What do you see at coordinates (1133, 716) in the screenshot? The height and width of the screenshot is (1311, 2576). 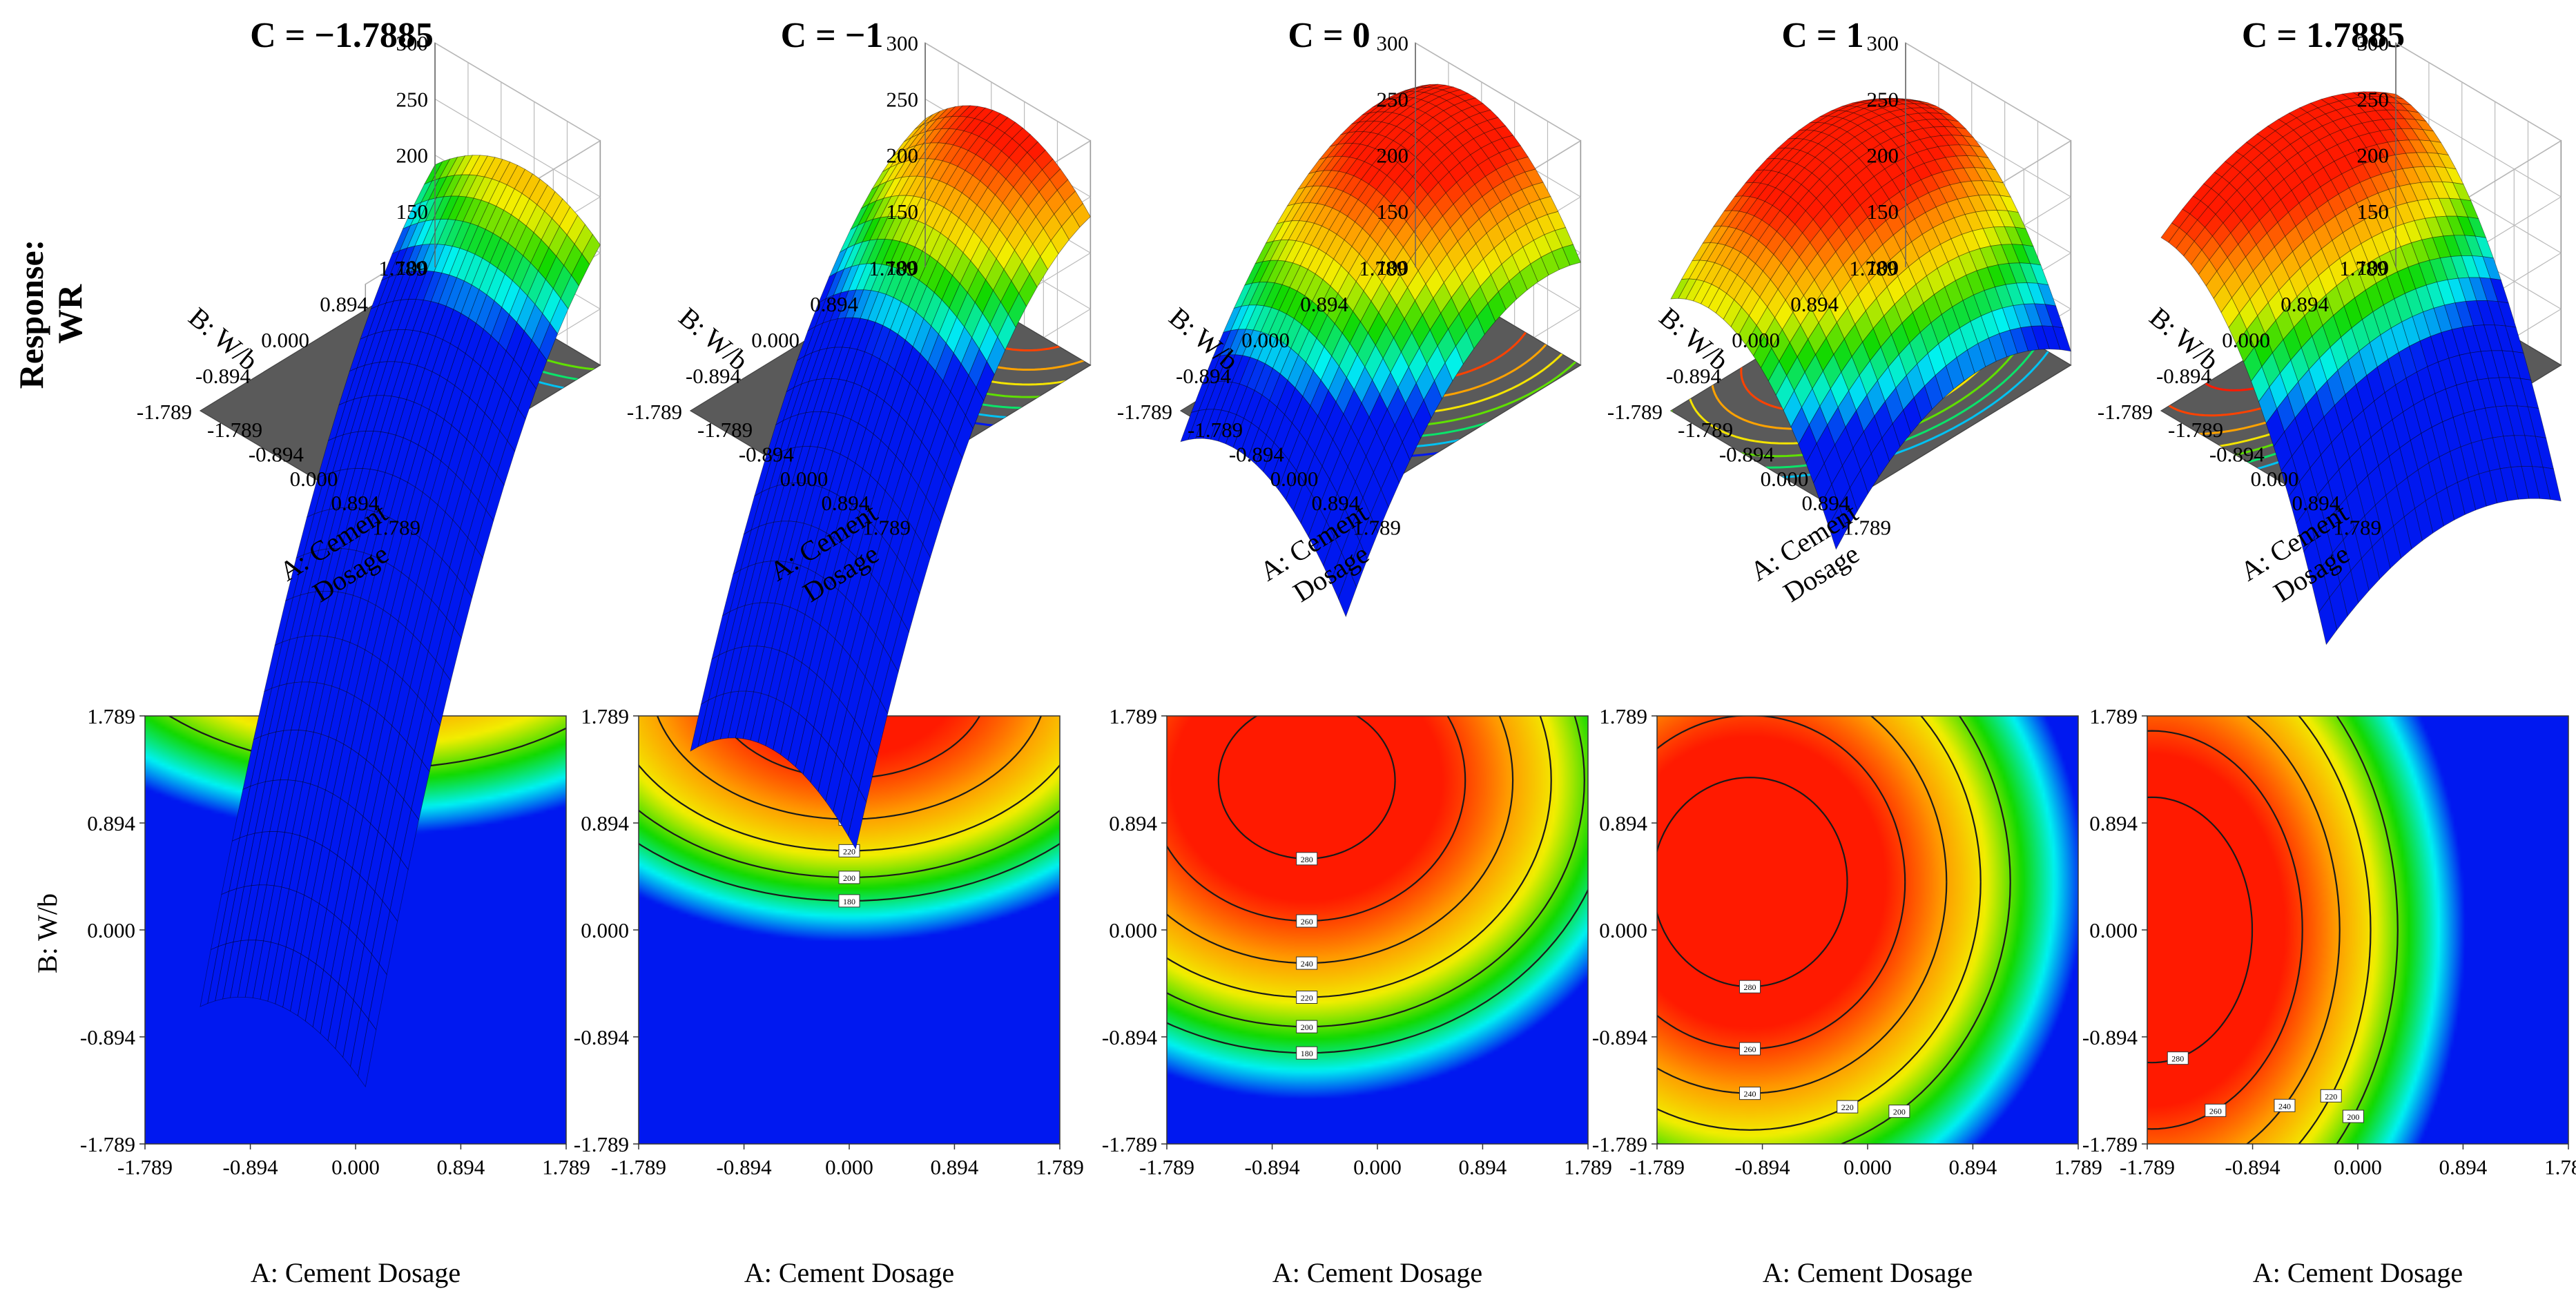 I see `y-tick-label: 1.789` at bounding box center [1133, 716].